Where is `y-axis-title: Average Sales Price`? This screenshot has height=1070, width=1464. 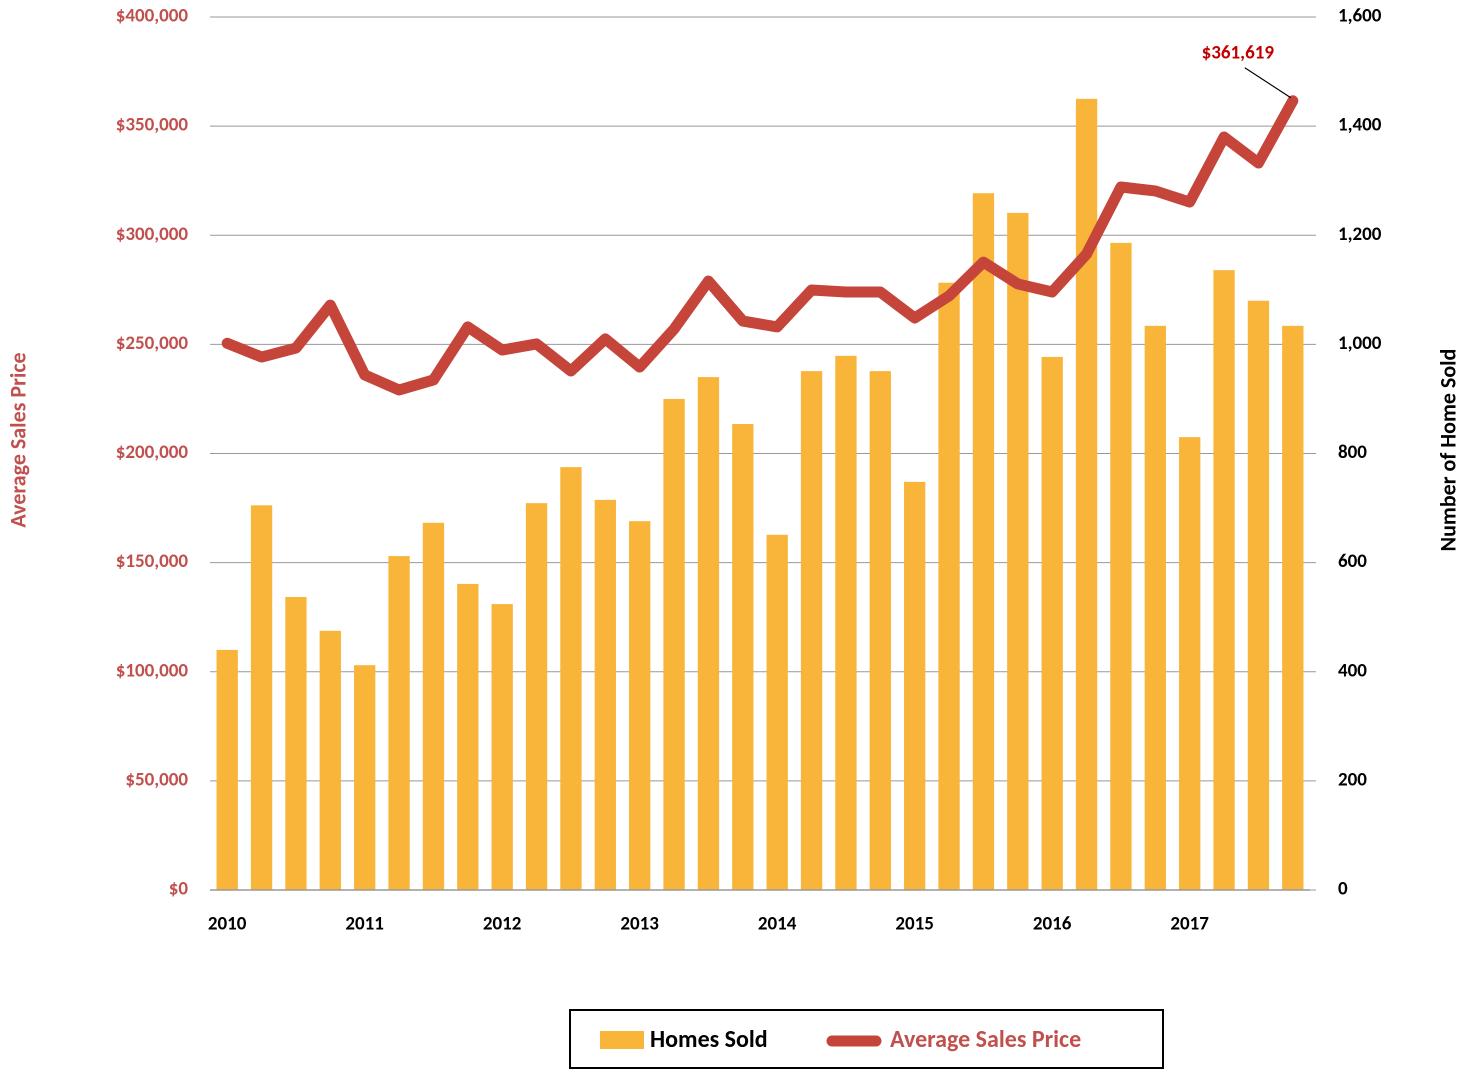 y-axis-title: Average Sales Price is located at coordinates (17, 439).